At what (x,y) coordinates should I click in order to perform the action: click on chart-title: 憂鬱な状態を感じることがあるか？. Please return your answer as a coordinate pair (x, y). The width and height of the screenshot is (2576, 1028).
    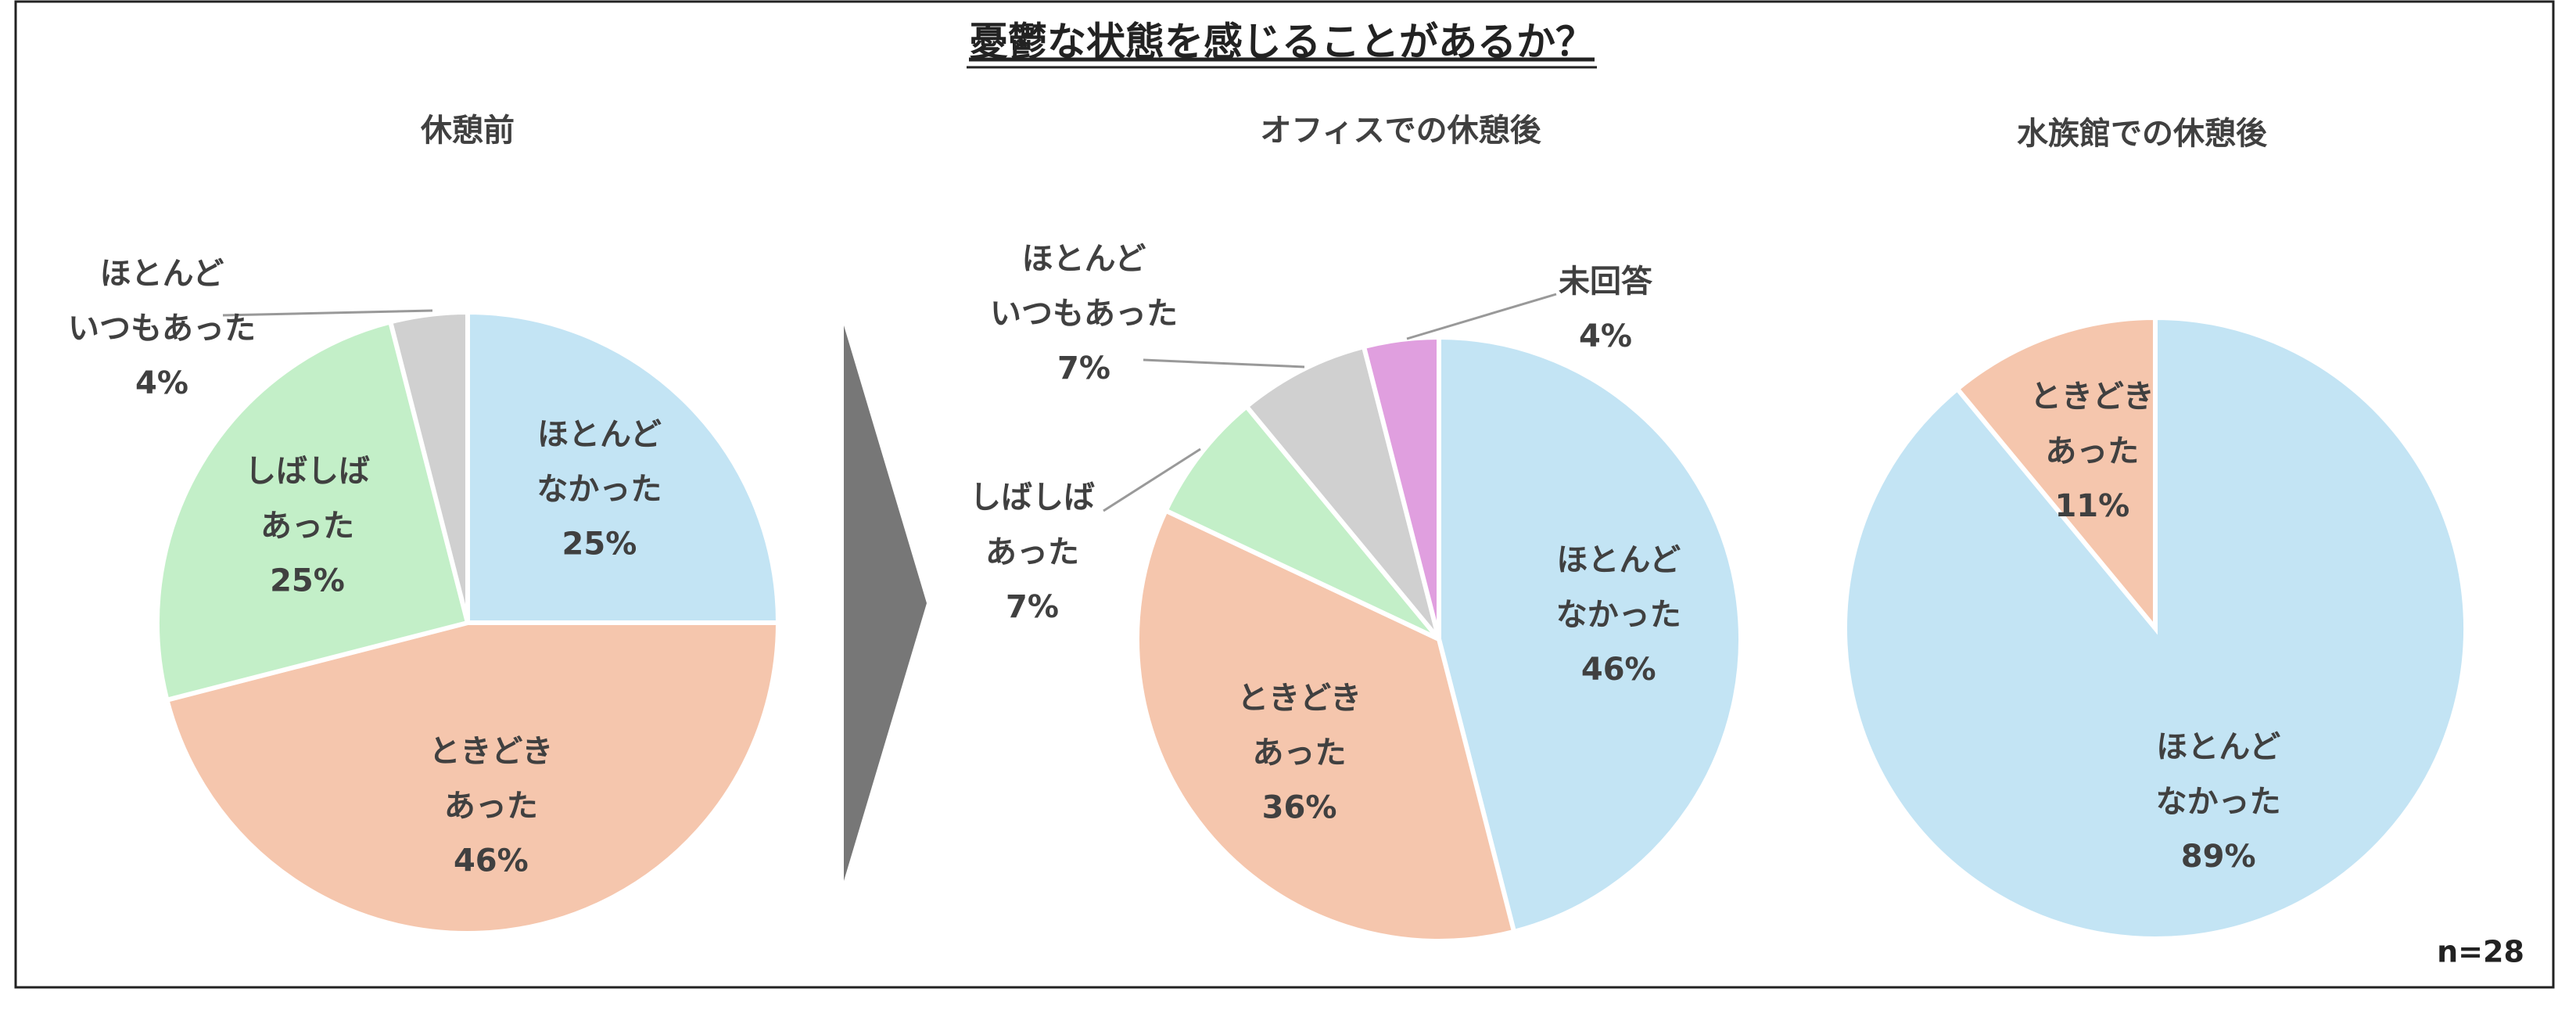
    Looking at the image, I should click on (1282, 42).